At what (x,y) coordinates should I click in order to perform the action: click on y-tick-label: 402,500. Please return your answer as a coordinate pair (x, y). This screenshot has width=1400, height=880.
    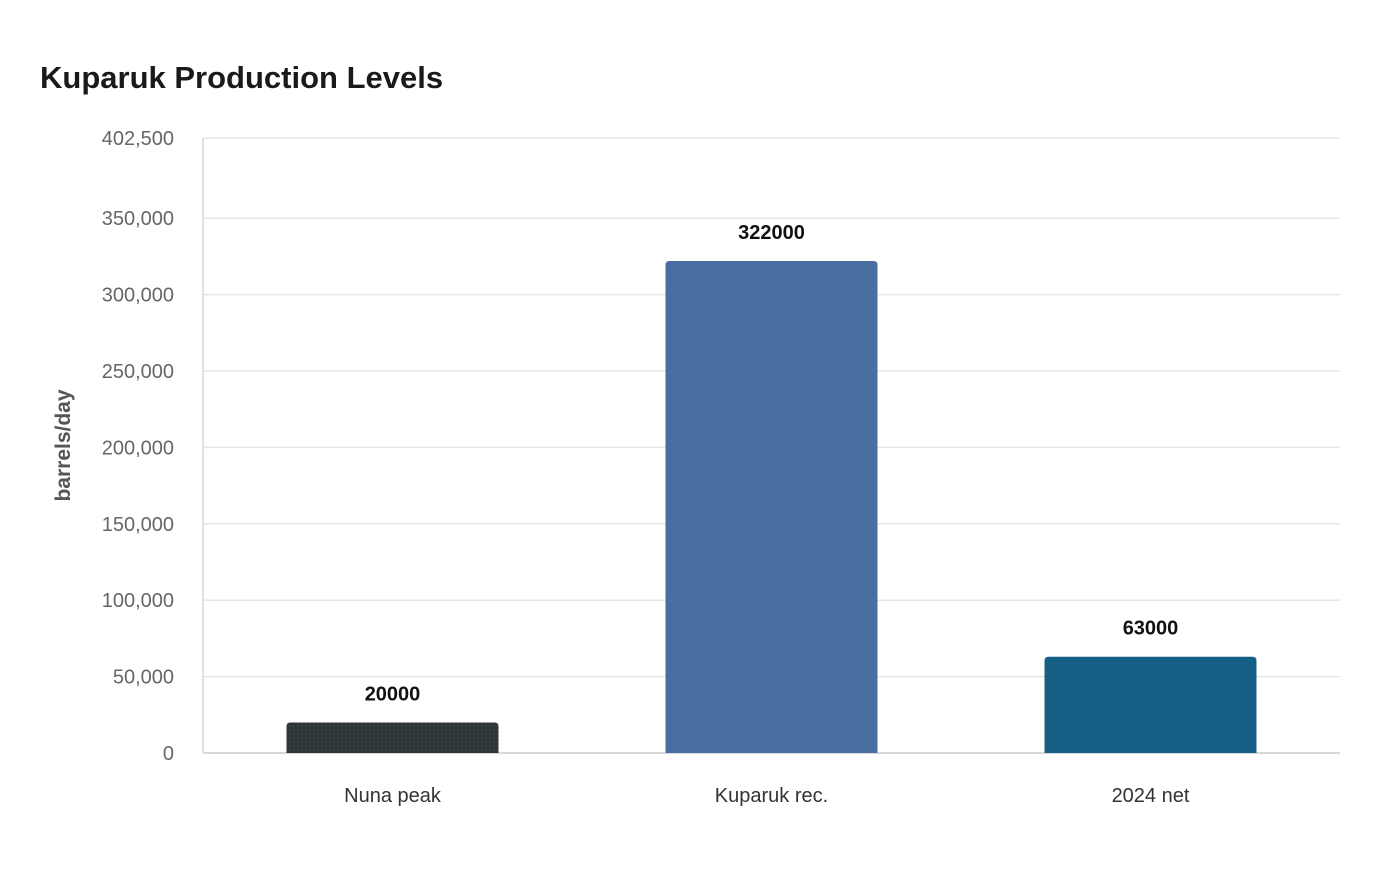
    Looking at the image, I should click on (138, 139).